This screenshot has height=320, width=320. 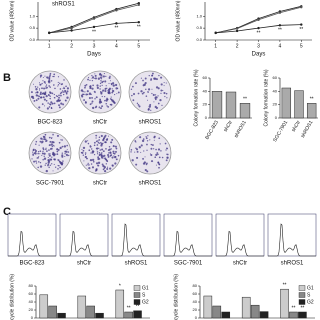 What do you see at coordinates (206, 117) in the screenshot?
I see `y-tick-label: 0` at bounding box center [206, 117].